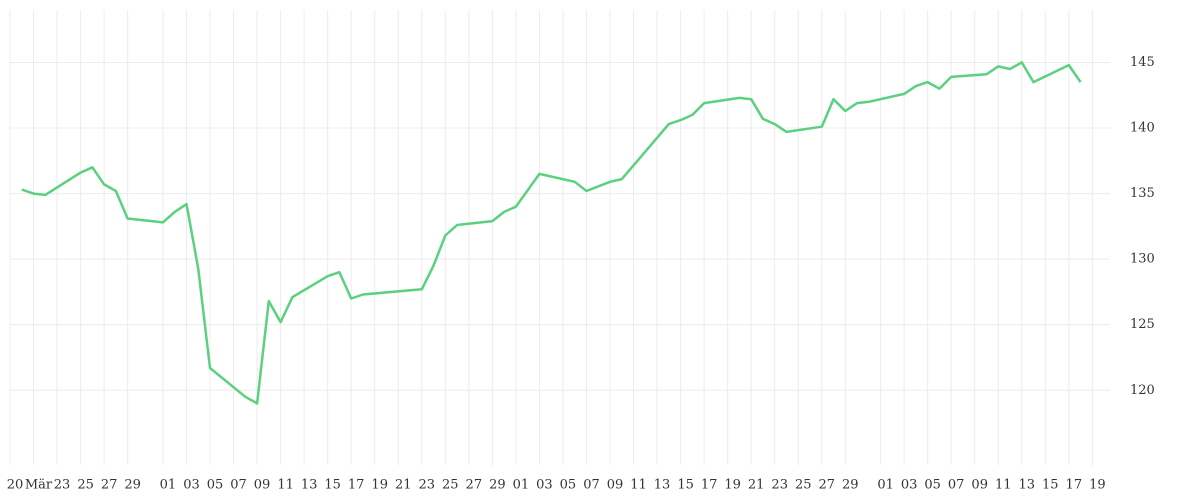  I want to click on x-tick-label: Mär, so click(39, 485).